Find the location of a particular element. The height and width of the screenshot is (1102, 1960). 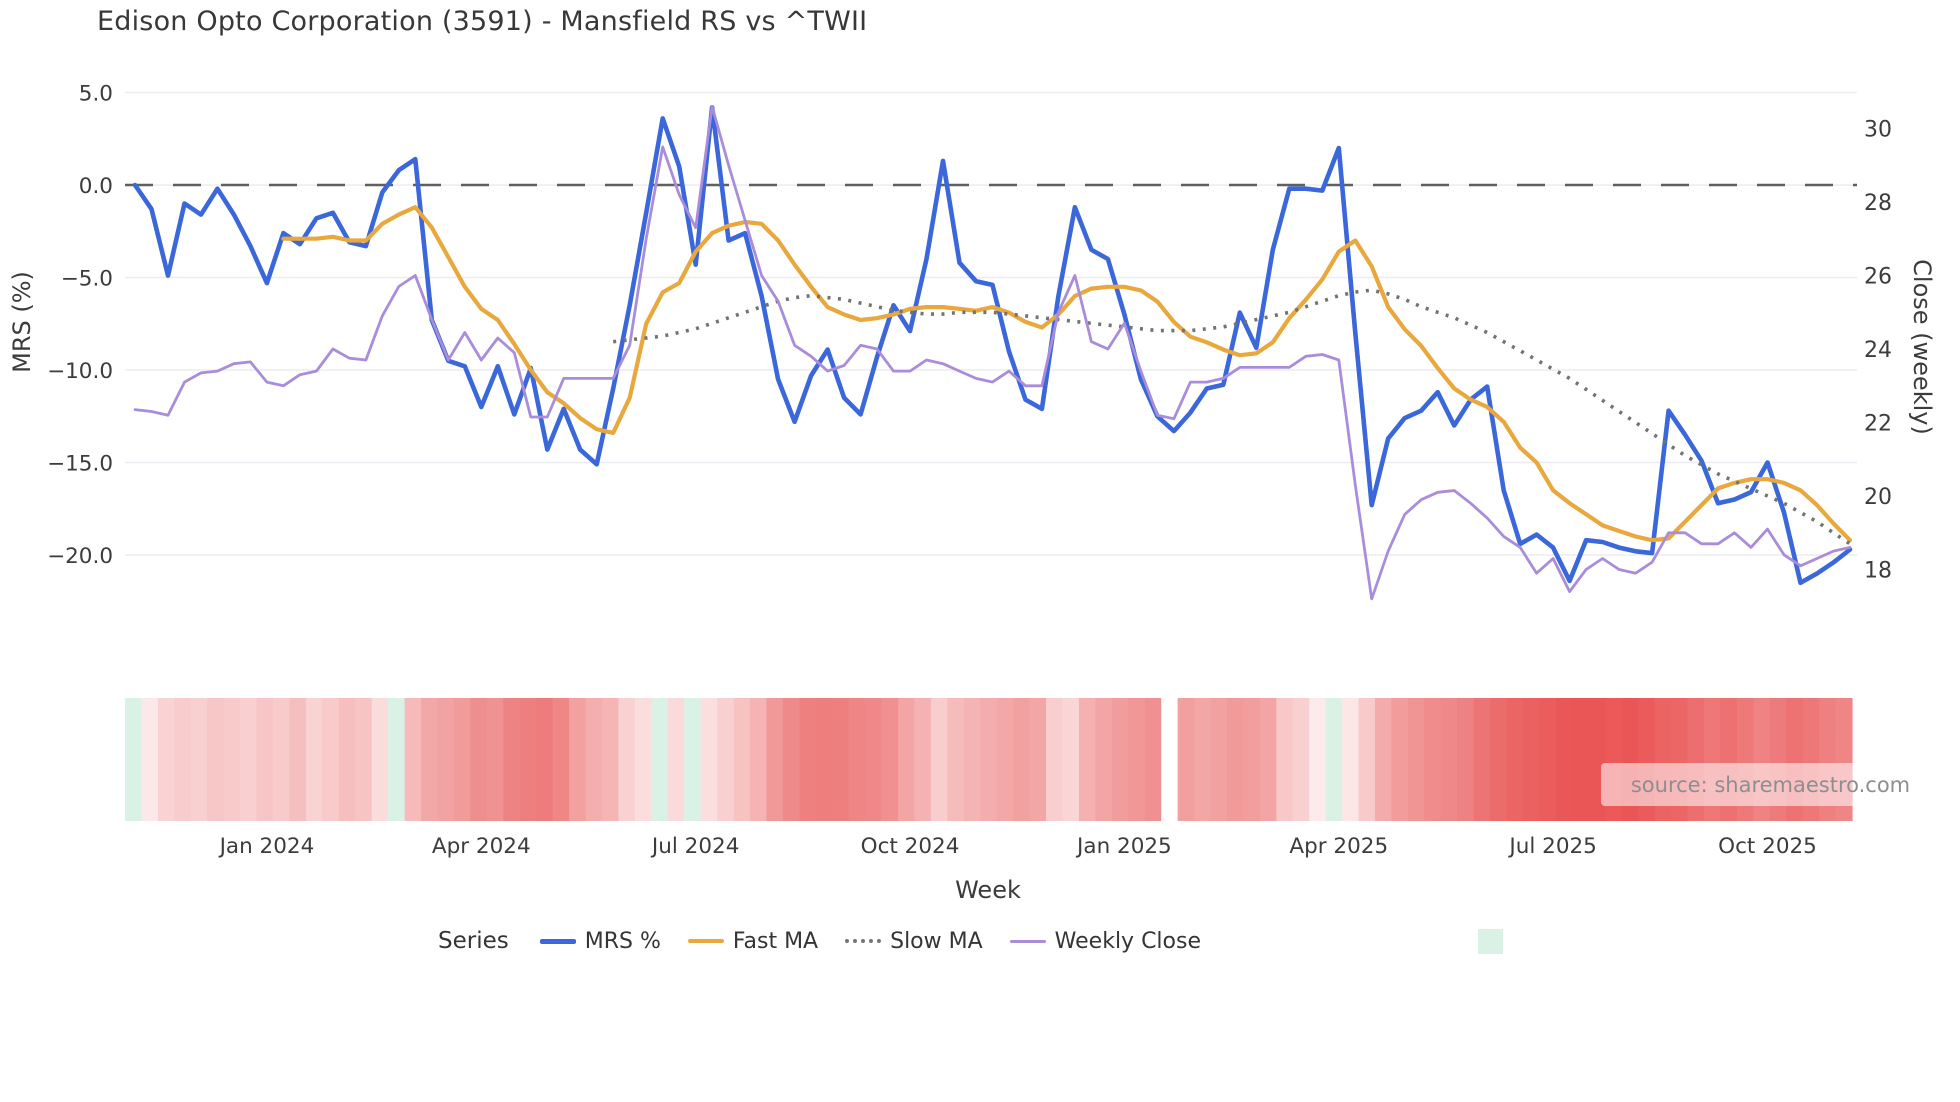

legend-item-weekly-close: Weekly Close is located at coordinates (1105, 941).